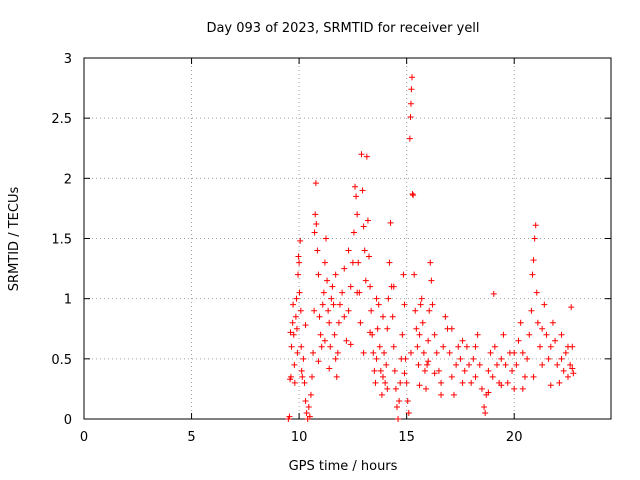 This screenshot has height=480, width=640. What do you see at coordinates (406, 437) in the screenshot?
I see `x-tick-label: 15` at bounding box center [406, 437].